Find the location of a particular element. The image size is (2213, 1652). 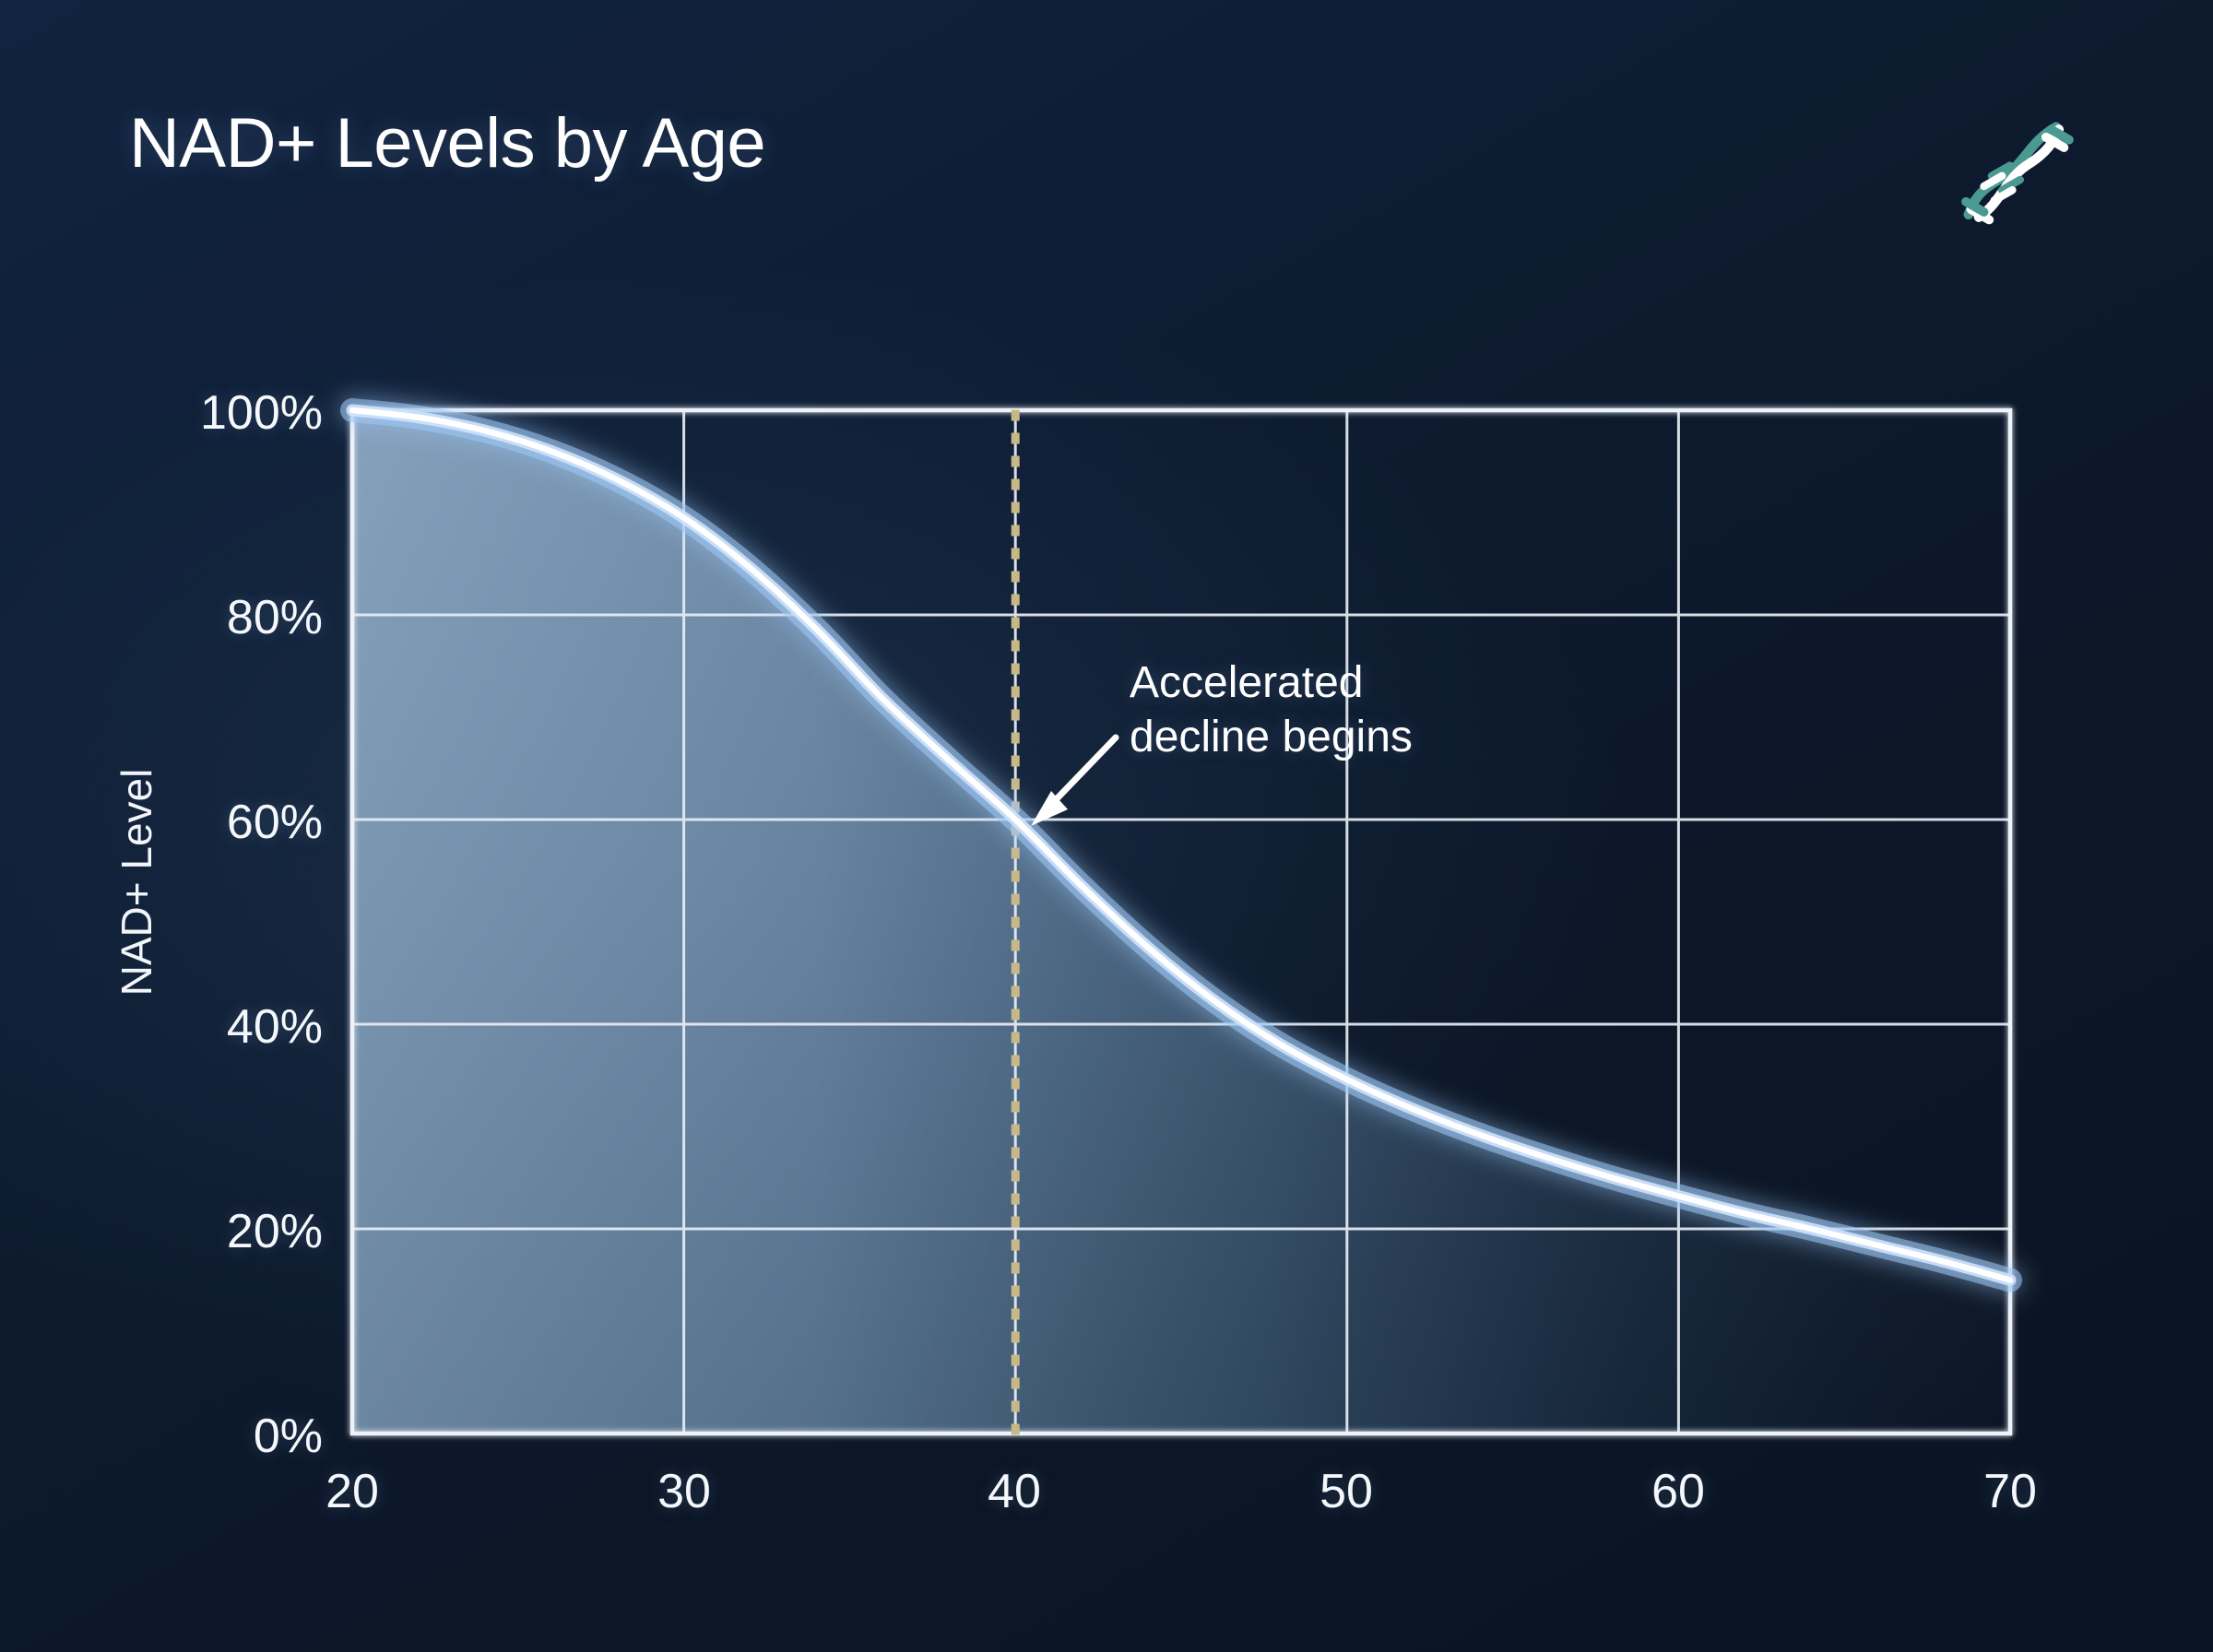

ytick-label-80: 80% is located at coordinates (274, 617).